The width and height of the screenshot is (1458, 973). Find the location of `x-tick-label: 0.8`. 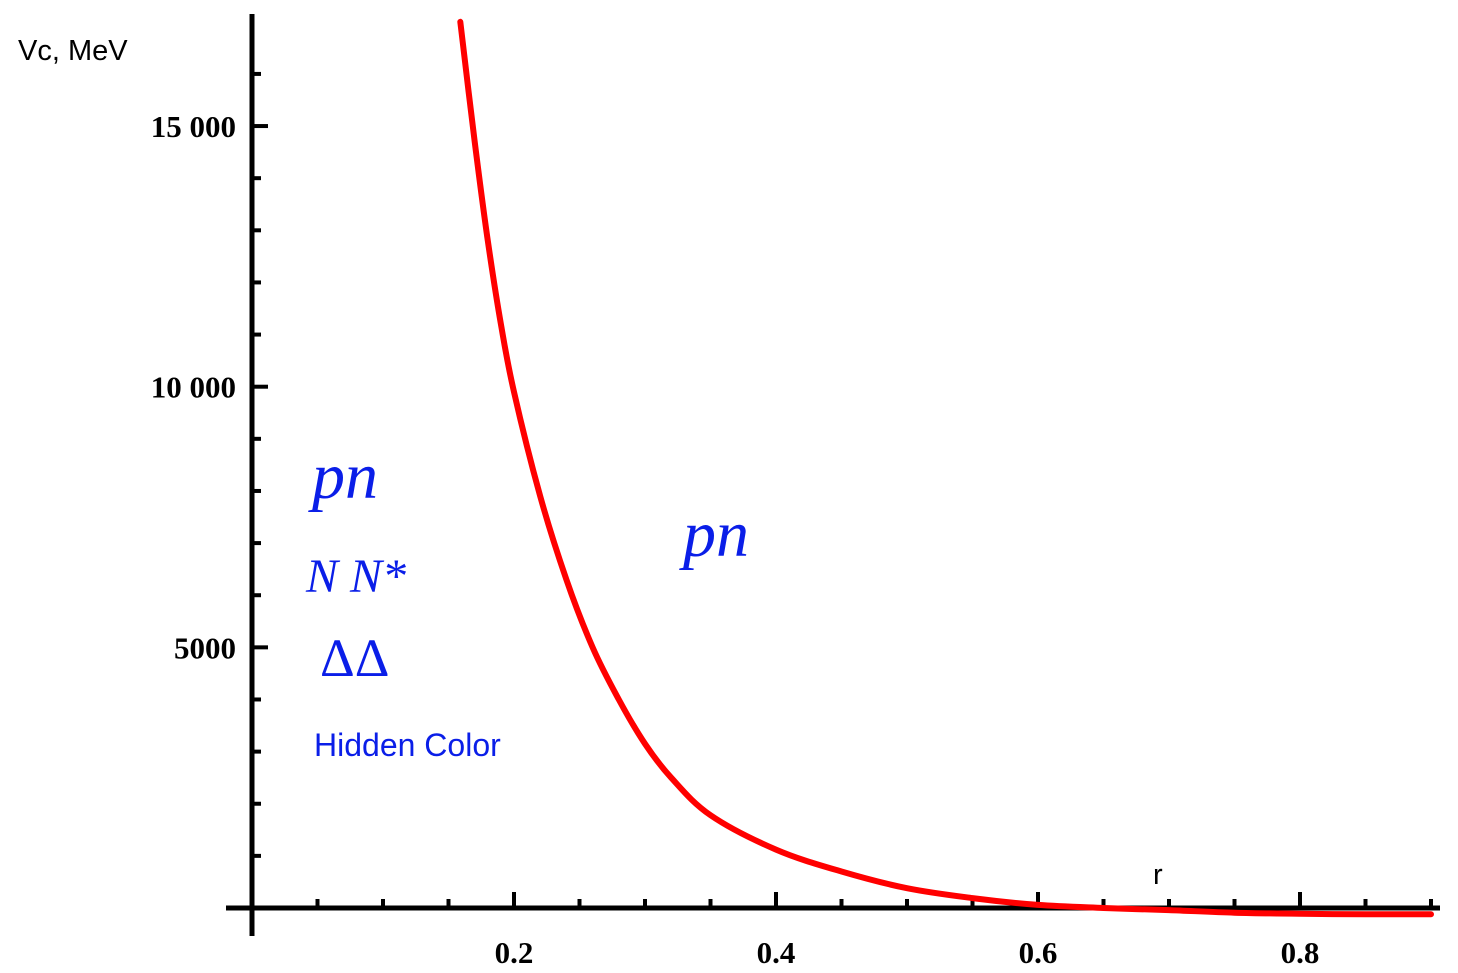

x-tick-label: 0.8 is located at coordinates (1300, 952).